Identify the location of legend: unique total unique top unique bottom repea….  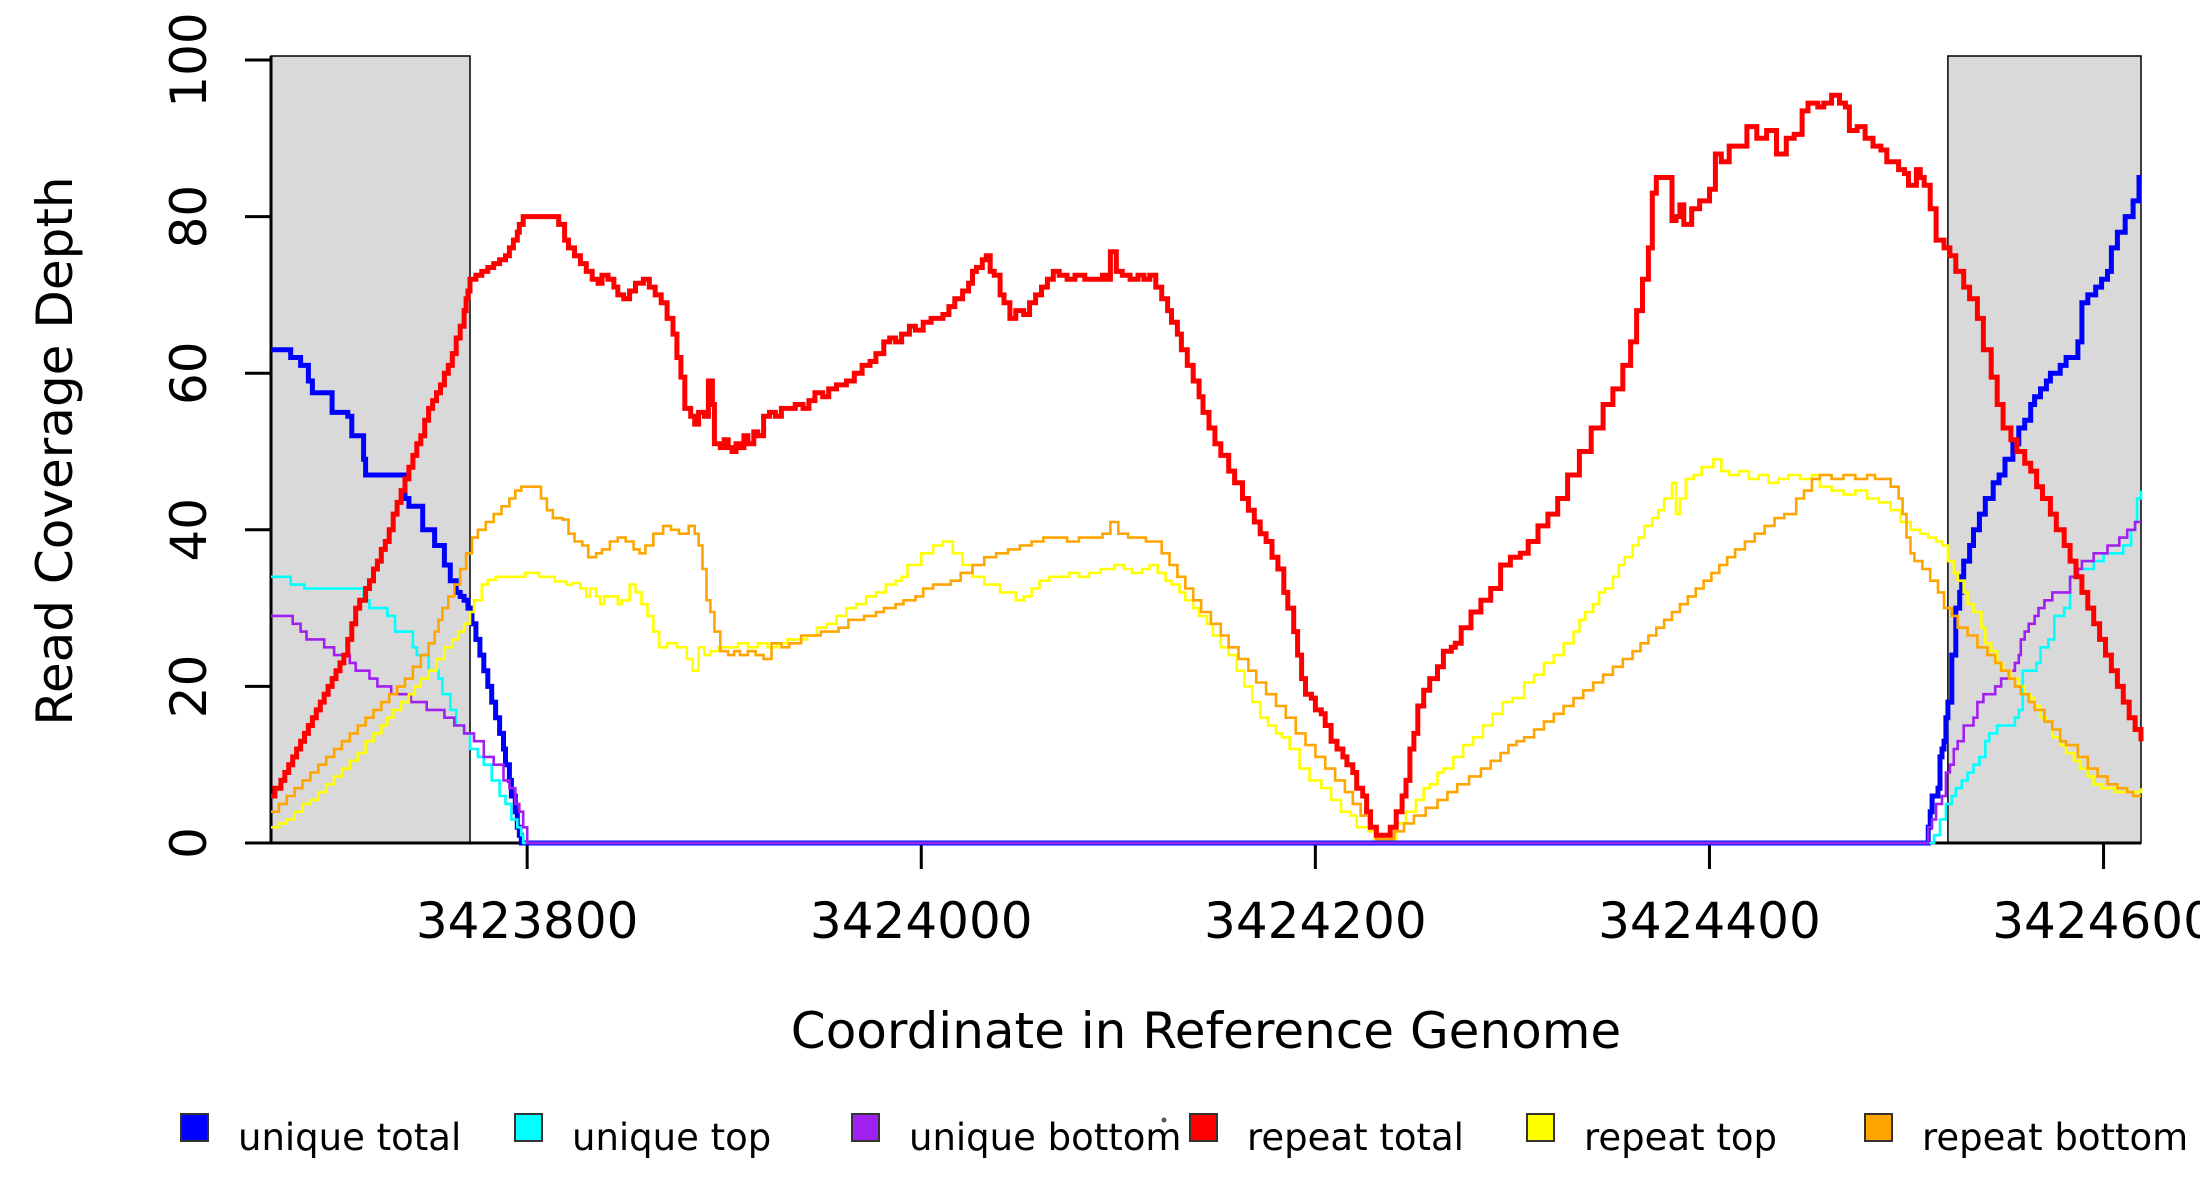
(1184, 1136).